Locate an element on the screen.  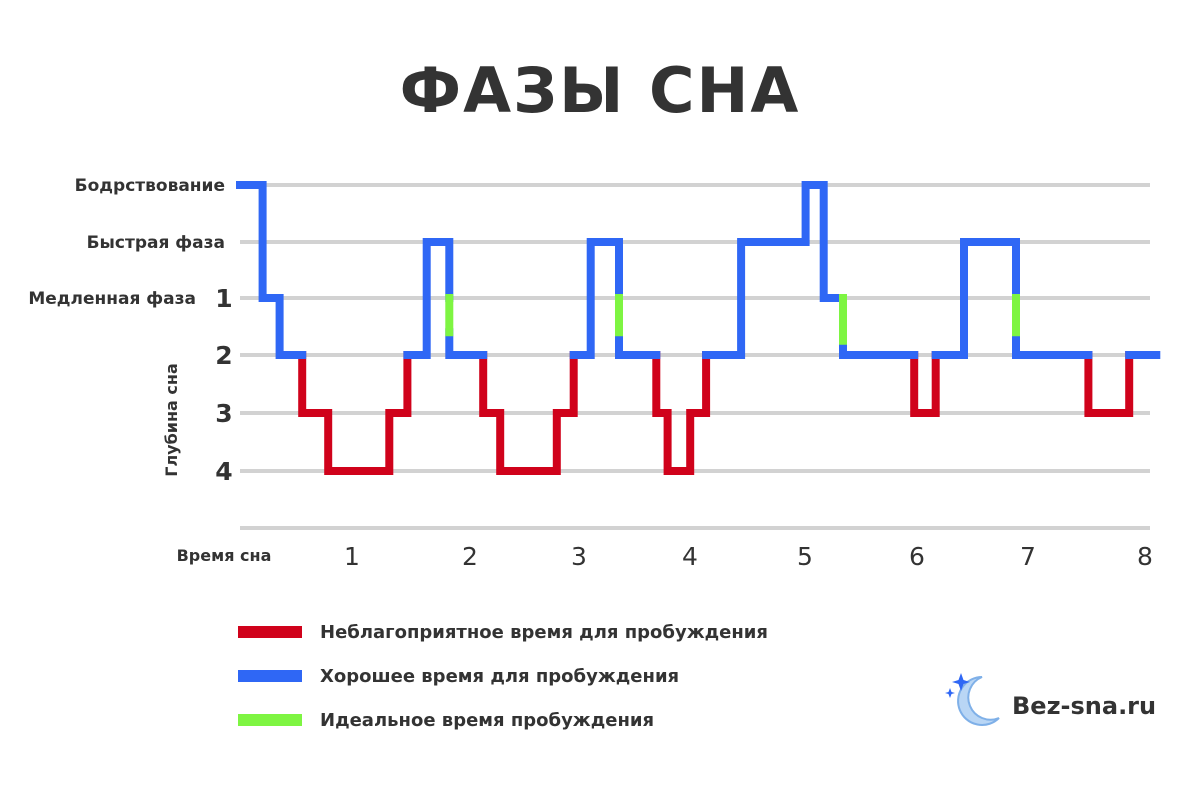
y-level-label: Медленная фаза is located at coordinates (112, 299).